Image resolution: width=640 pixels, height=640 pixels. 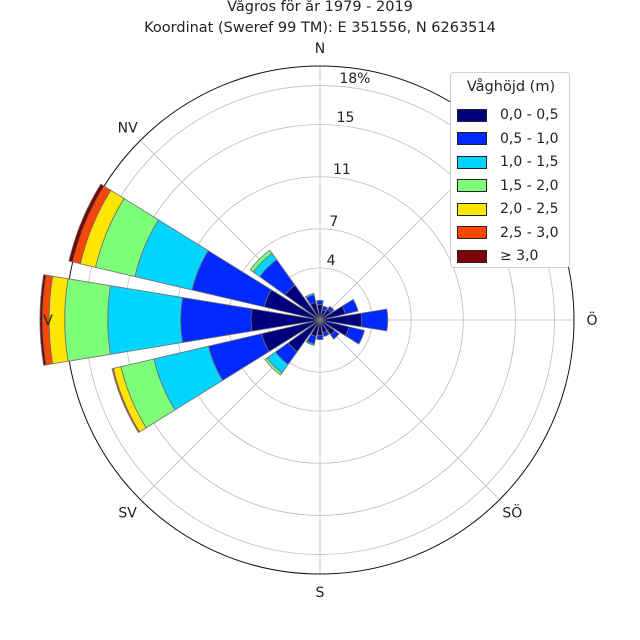 What do you see at coordinates (529, 185) in the screenshot?
I see `legend-label: 1,5 - 2,0` at bounding box center [529, 185].